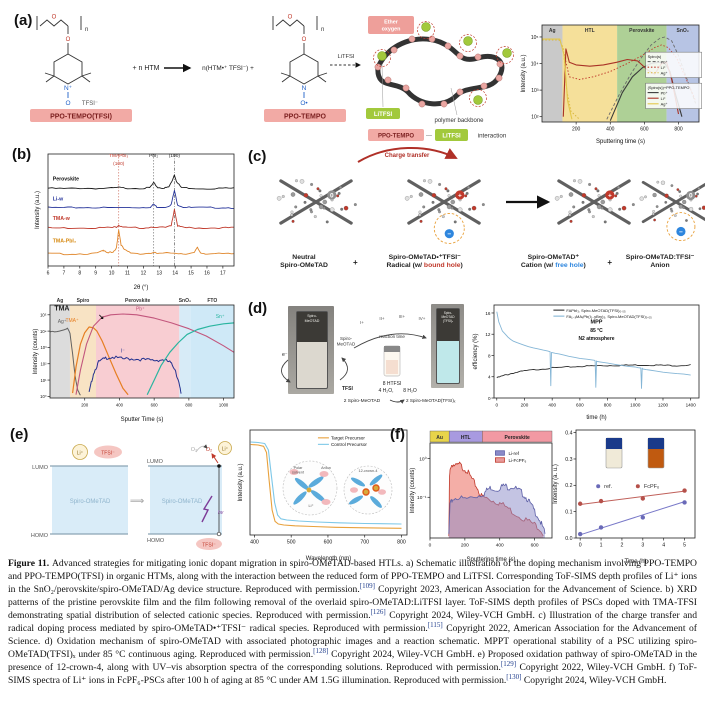  Describe the element at coordinates (383, 115) in the screenshot. I see `svg-text: LiTFSI` at that location.